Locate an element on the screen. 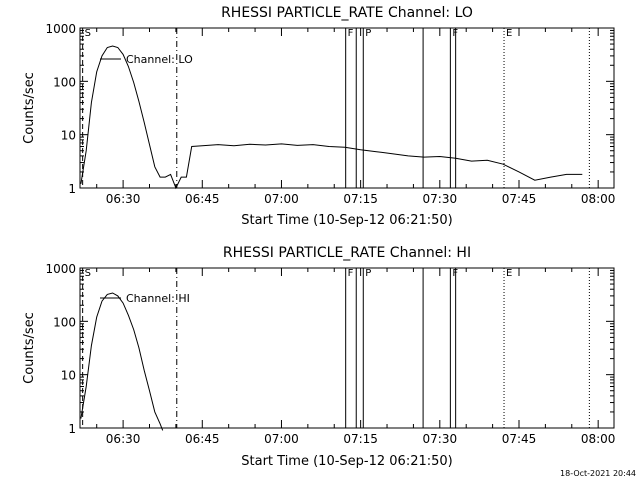 The width and height of the screenshot is (640, 480). series-line-hi is located at coordinates (122, 361).